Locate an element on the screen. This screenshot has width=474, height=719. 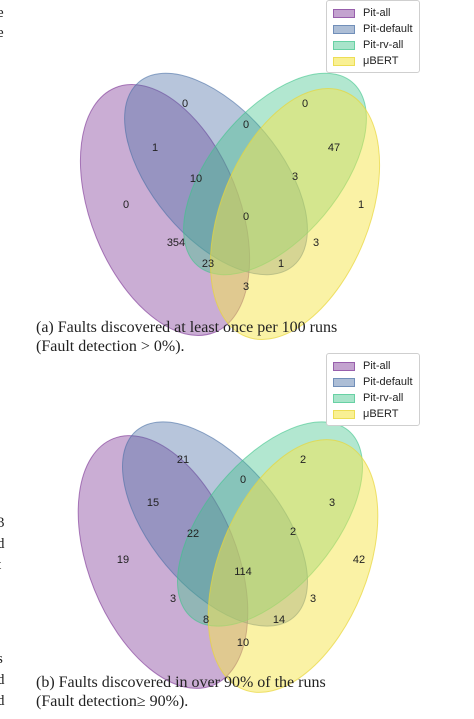
legend-b-label: μBERT is located at coordinates (381, 414).